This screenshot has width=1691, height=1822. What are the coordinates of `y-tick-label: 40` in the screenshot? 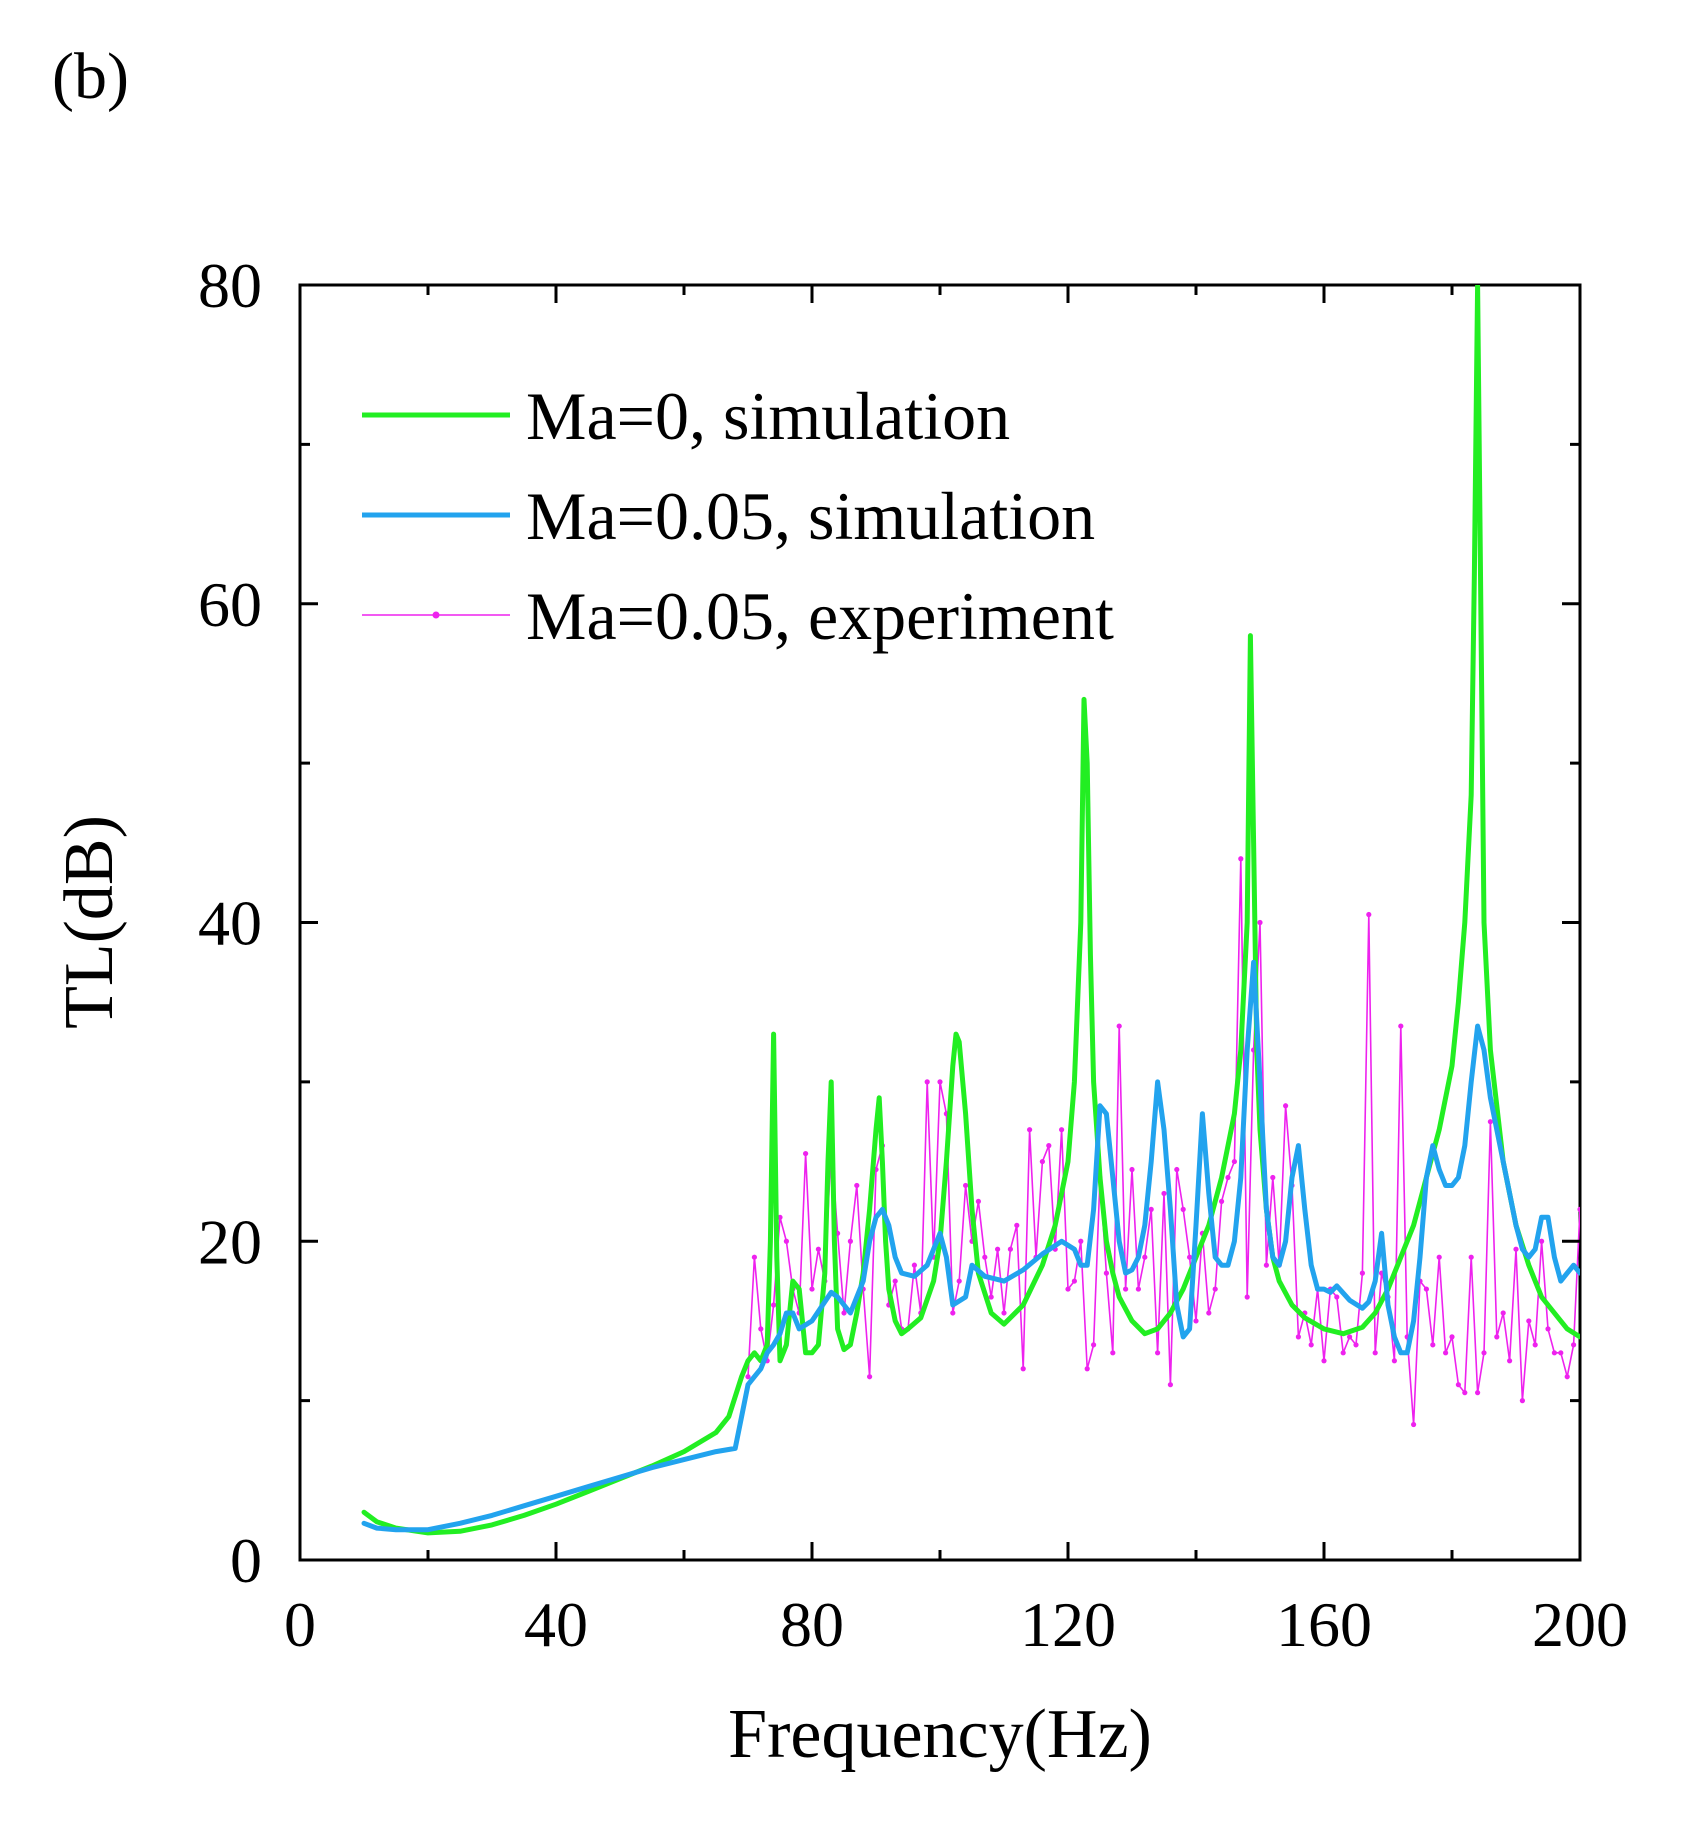 It's located at (230, 923).